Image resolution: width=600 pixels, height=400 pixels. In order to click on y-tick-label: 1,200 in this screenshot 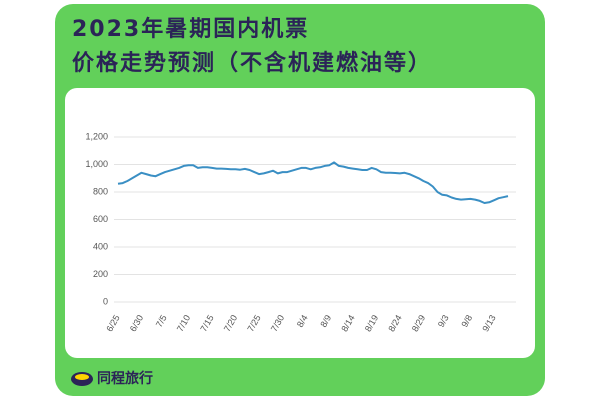, I will do `click(96, 136)`.